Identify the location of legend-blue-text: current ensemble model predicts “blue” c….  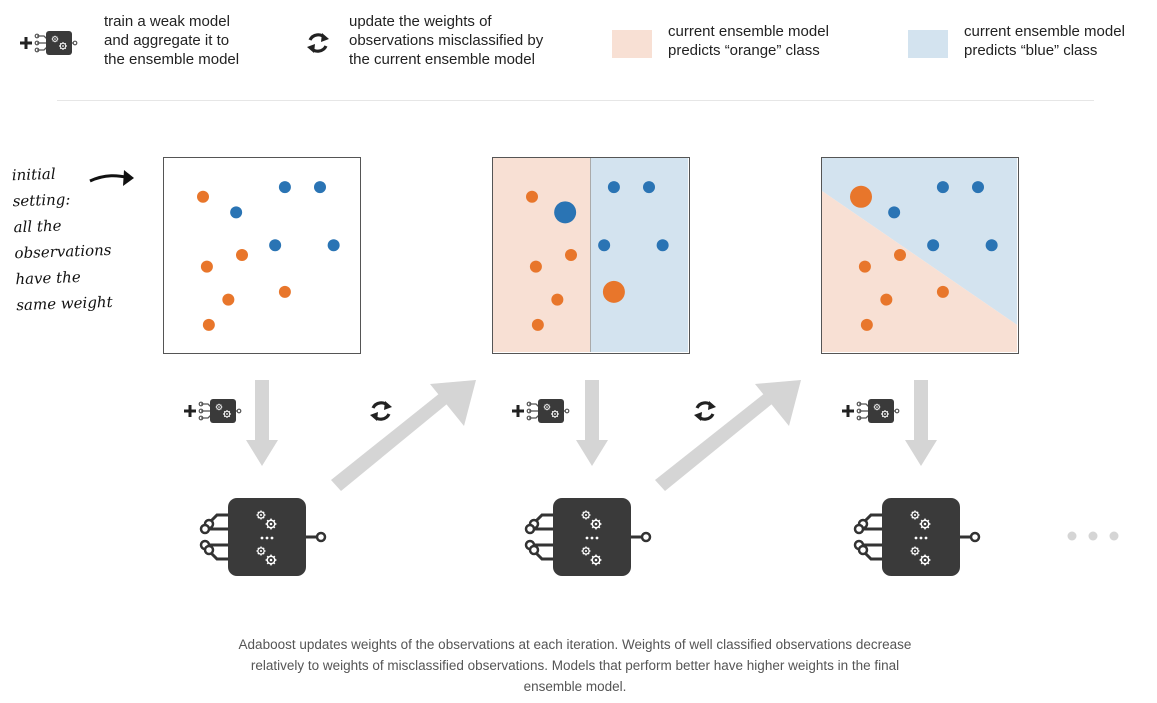
(1044, 41).